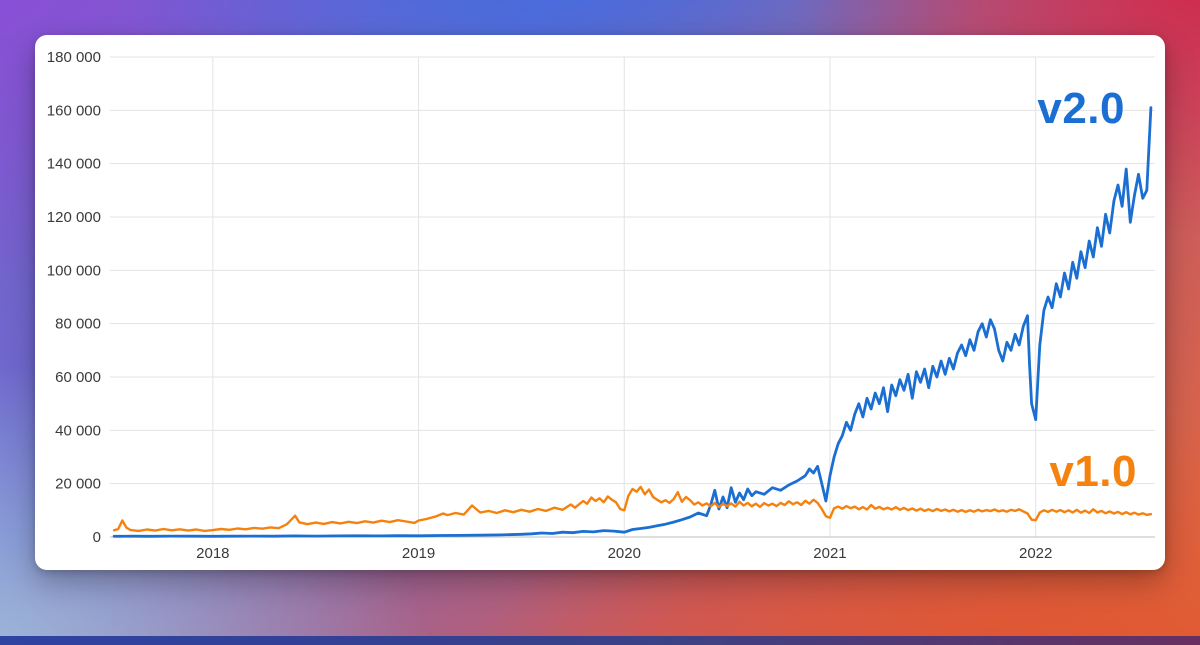 The image size is (1200, 645). I want to click on y-tick-label: 180 000, so click(74, 57).